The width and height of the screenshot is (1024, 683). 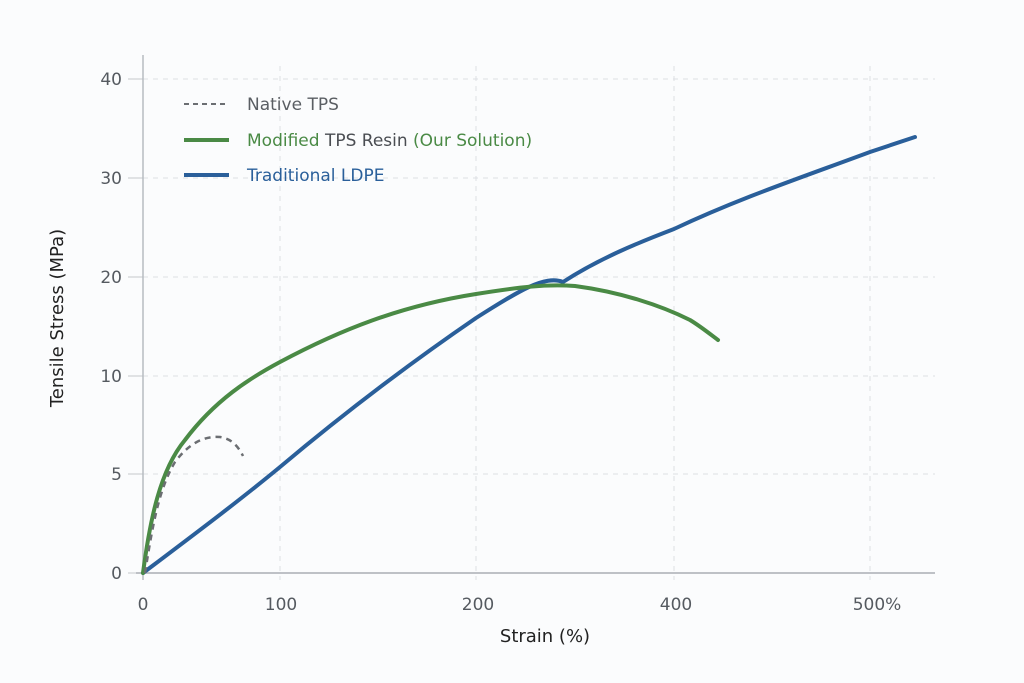 I want to click on y-tick-label: 5, so click(x=116, y=475).